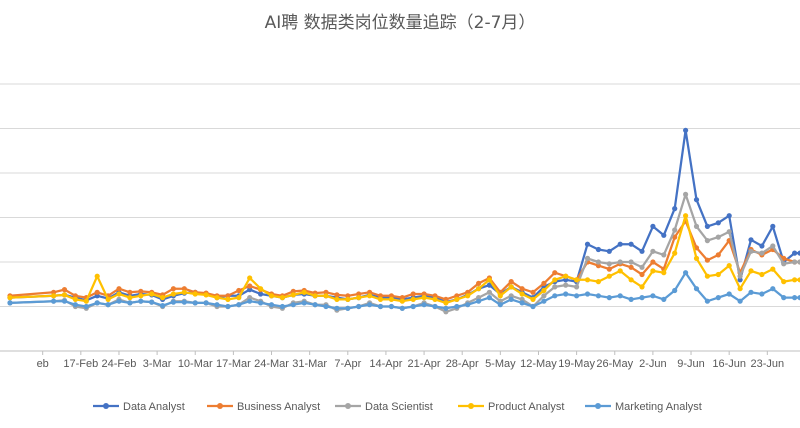 The height and width of the screenshot is (428, 800). Describe the element at coordinates (538, 364) in the screenshot. I see `x-tick-label: 12-May` at that location.